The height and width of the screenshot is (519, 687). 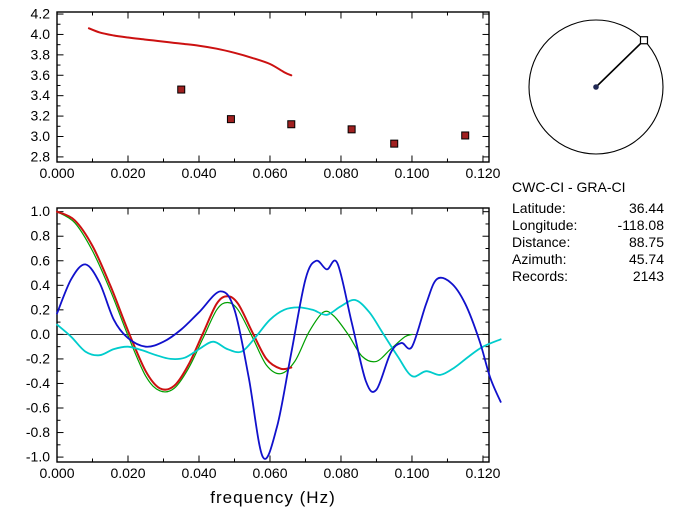 I want to click on records-label: Records:, so click(x=540, y=276).